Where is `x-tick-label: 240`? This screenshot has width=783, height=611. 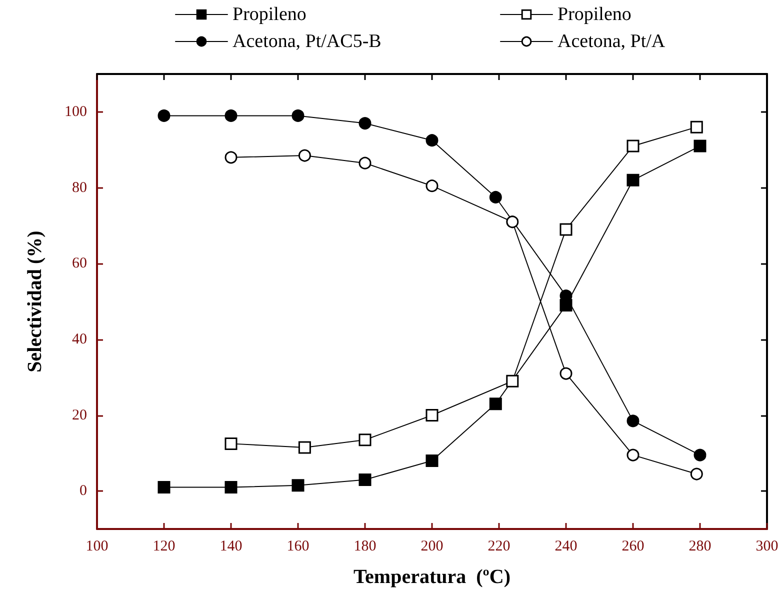
x-tick-label: 240 is located at coordinates (566, 546).